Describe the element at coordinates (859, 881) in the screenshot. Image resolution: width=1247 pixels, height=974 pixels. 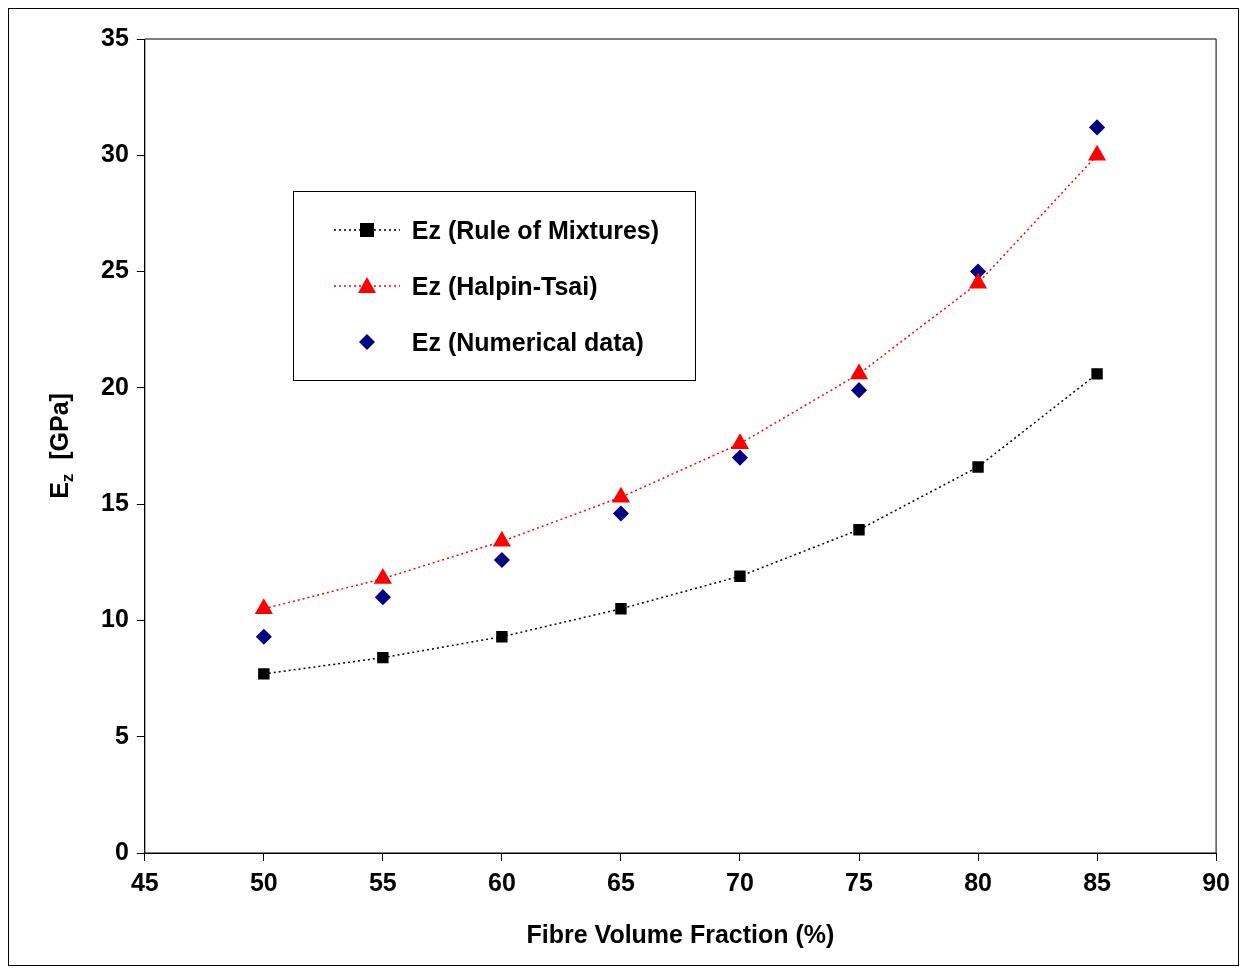
I see `x-tick-label: 75` at that location.